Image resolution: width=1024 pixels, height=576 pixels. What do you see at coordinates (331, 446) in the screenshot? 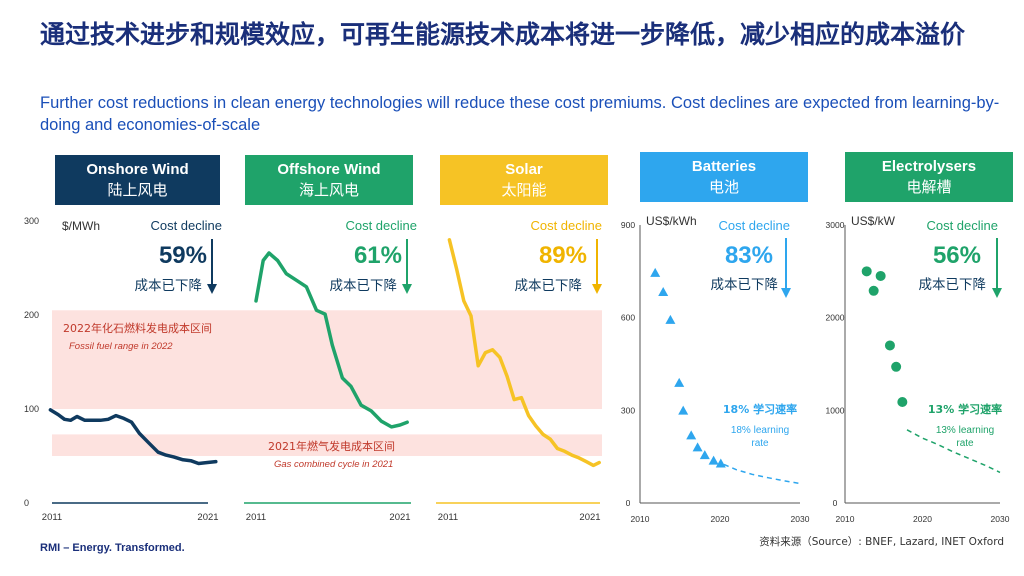
I see `band-gas-label-zh: 2021年燃气发电成本区间` at bounding box center [331, 446].